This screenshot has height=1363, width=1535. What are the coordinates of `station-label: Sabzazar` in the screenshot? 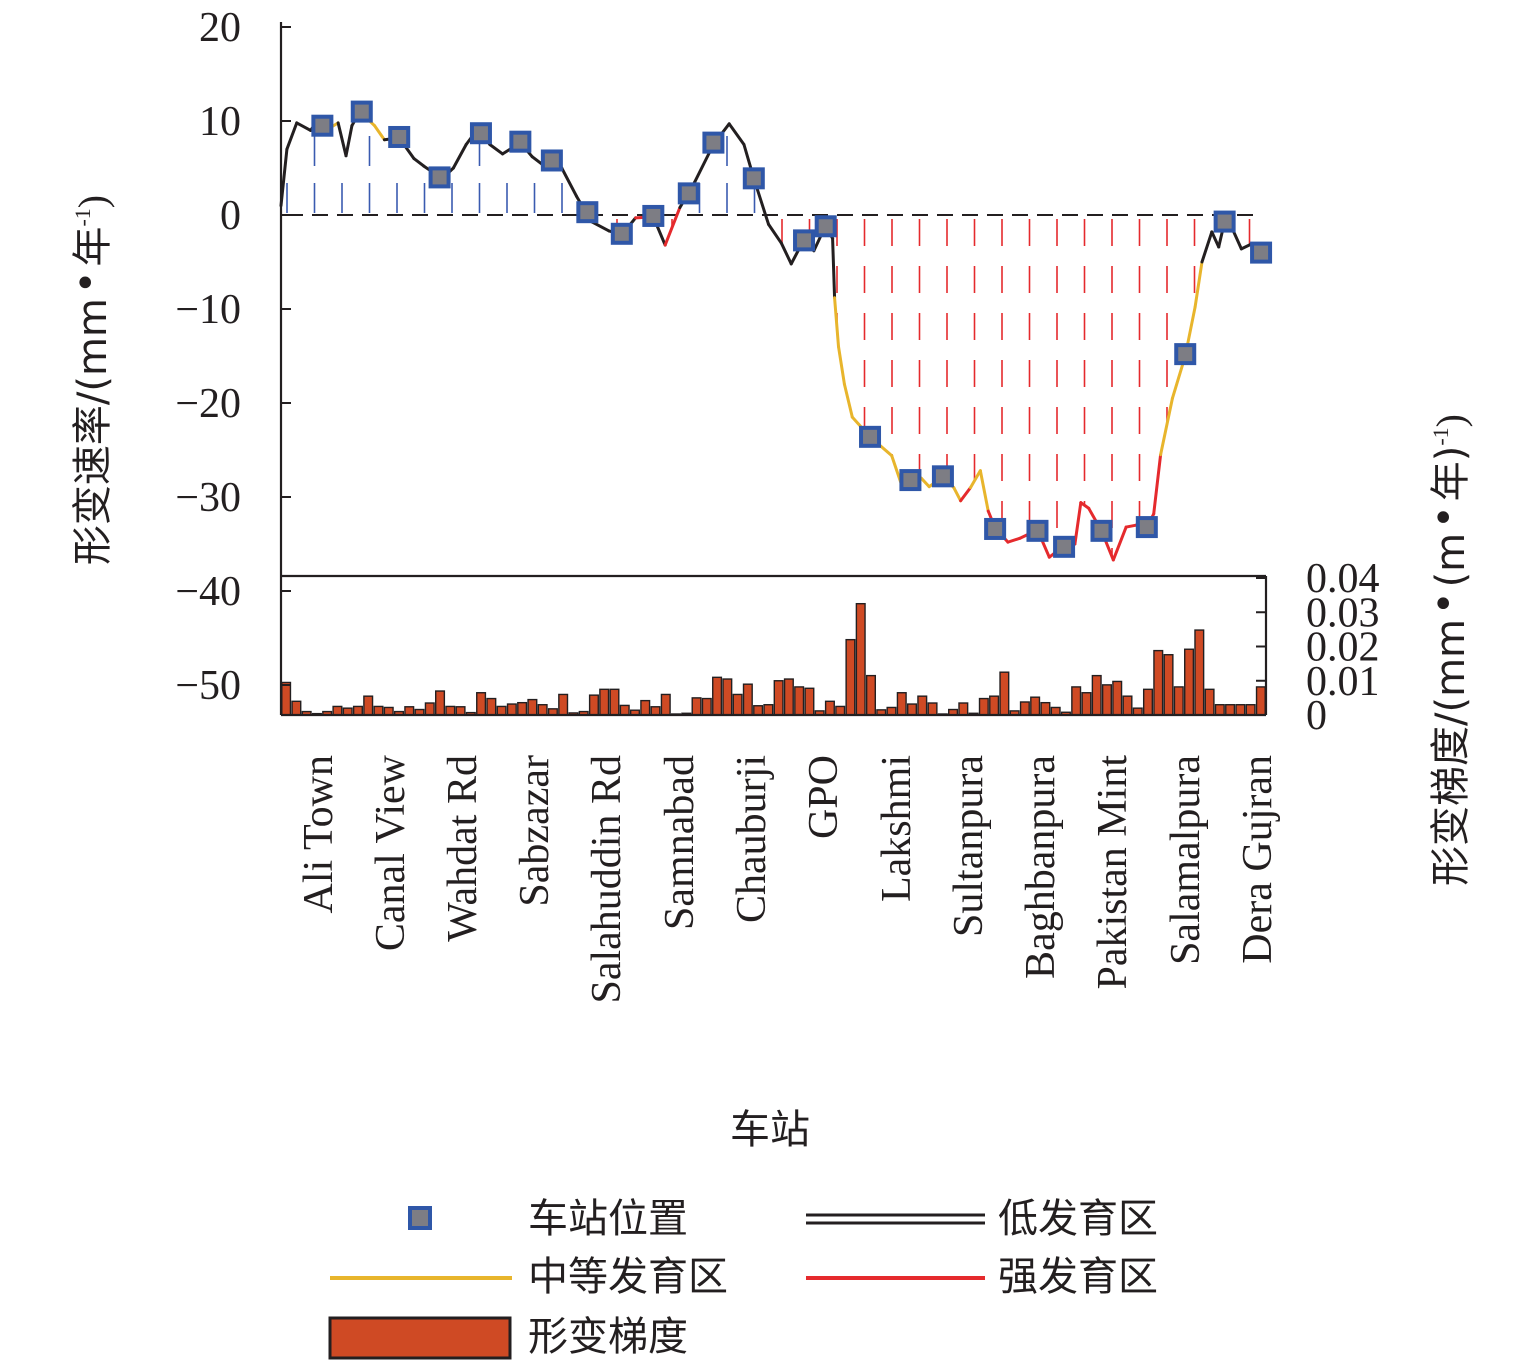 It's located at (535, 831).